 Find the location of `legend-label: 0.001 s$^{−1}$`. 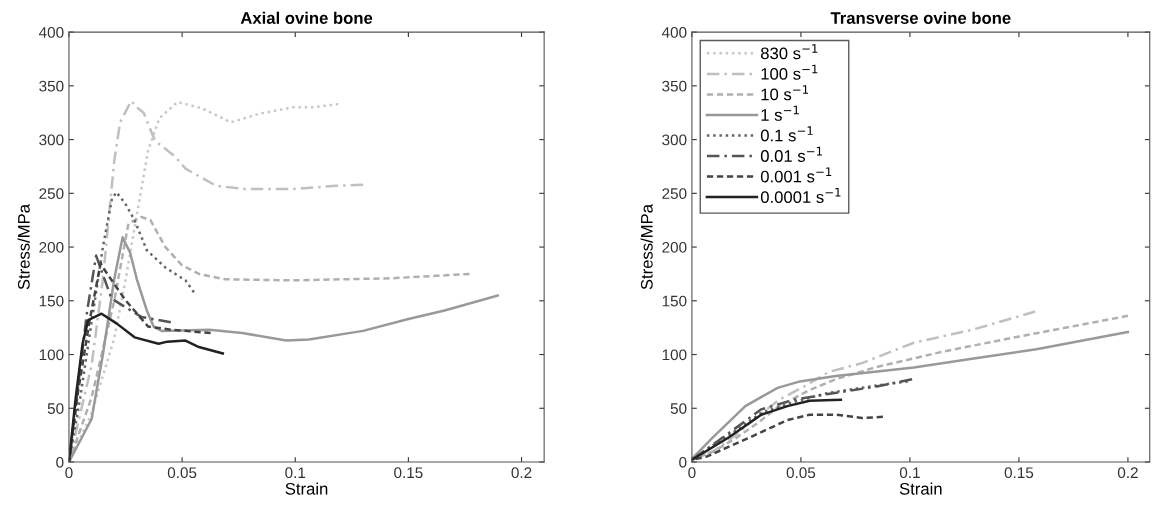

legend-label: 0.001 s$^{−1}$ is located at coordinates (796, 175).